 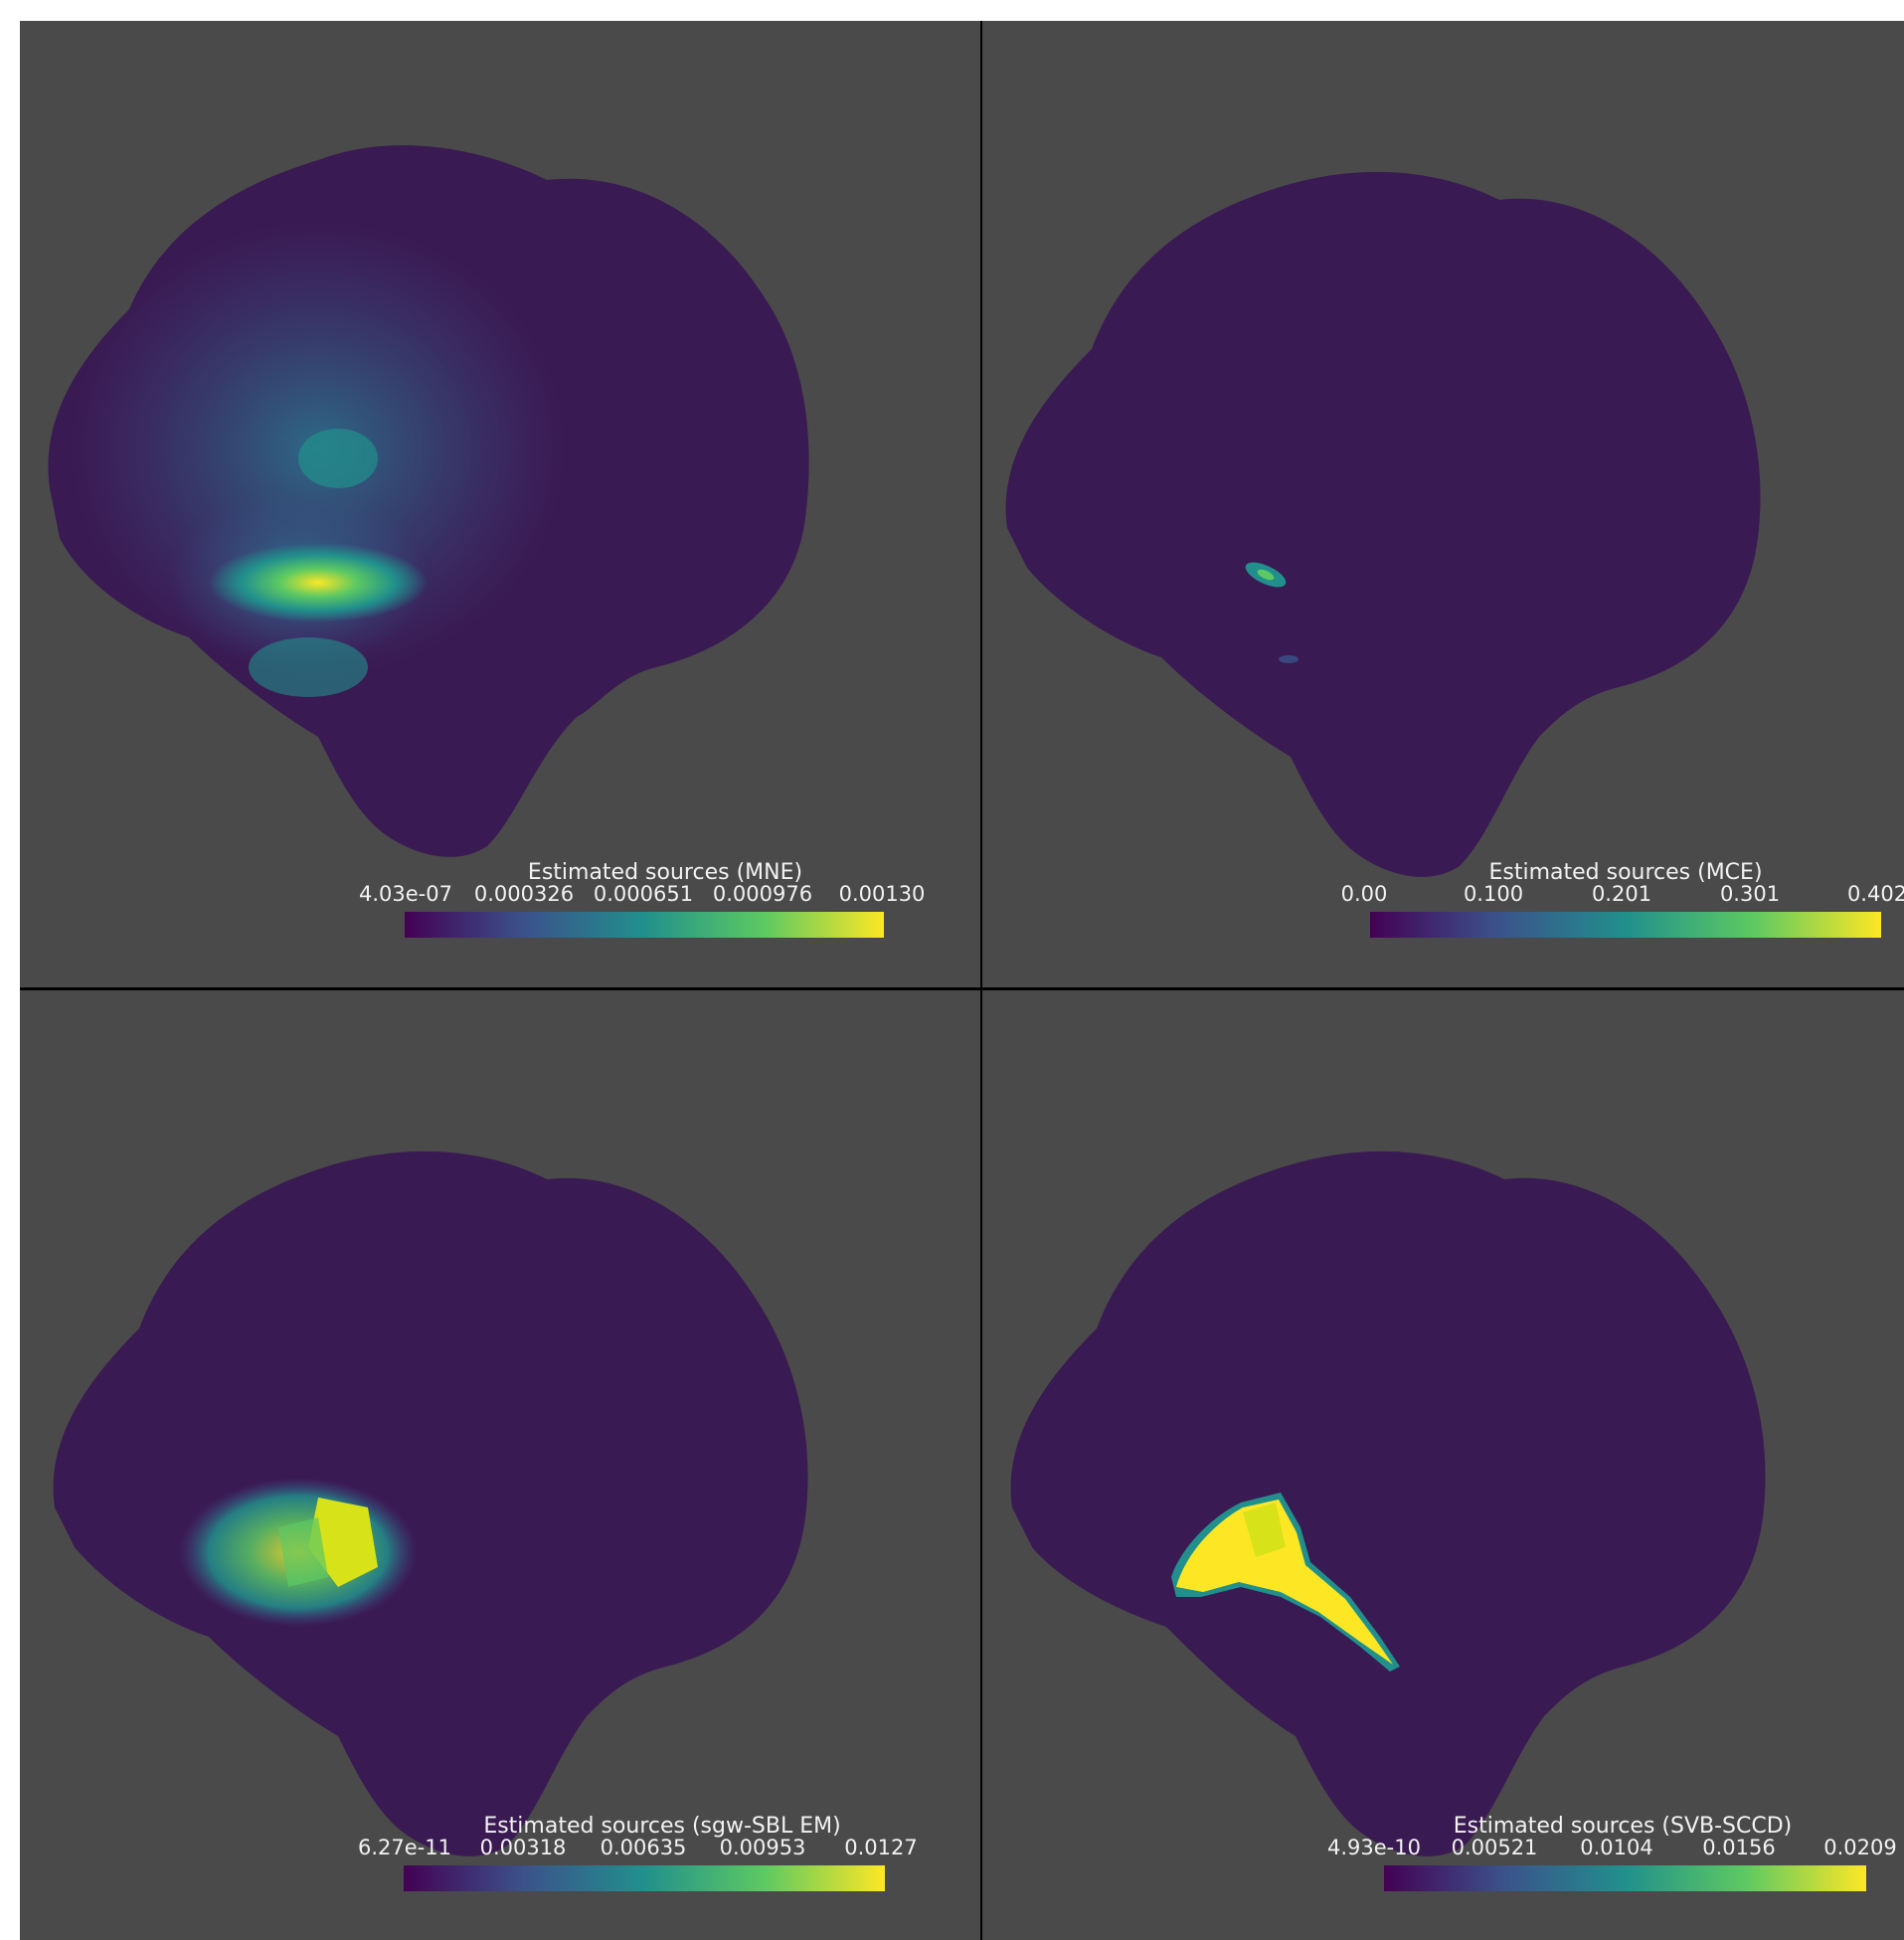 What do you see at coordinates (1750, 894) in the screenshot?
I see `colorbar-tick: 0.301` at bounding box center [1750, 894].